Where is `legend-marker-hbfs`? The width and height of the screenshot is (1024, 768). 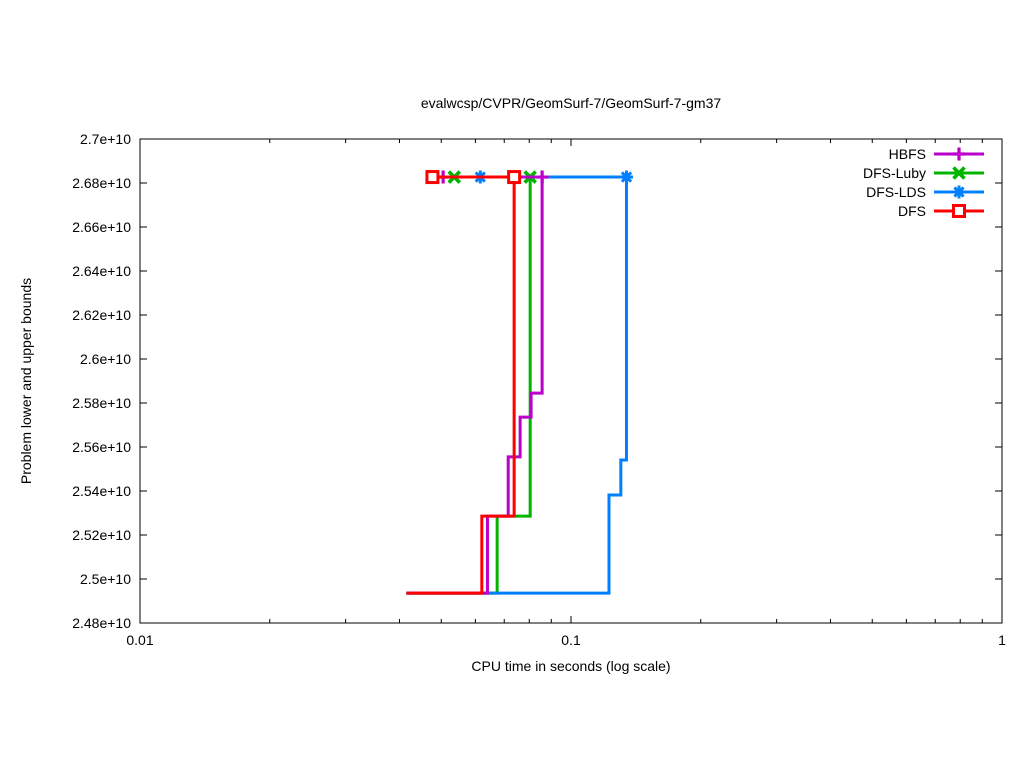 legend-marker-hbfs is located at coordinates (959, 154).